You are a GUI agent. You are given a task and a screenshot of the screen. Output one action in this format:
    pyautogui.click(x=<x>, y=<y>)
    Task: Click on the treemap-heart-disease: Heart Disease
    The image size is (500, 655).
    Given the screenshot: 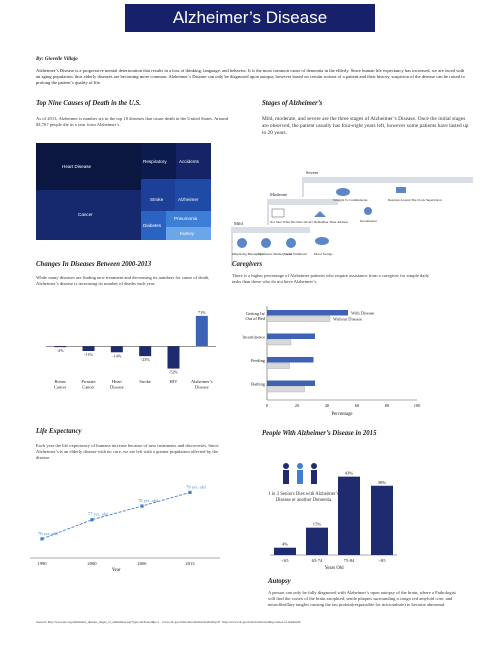 What is the action you would take?
    pyautogui.click(x=88, y=166)
    